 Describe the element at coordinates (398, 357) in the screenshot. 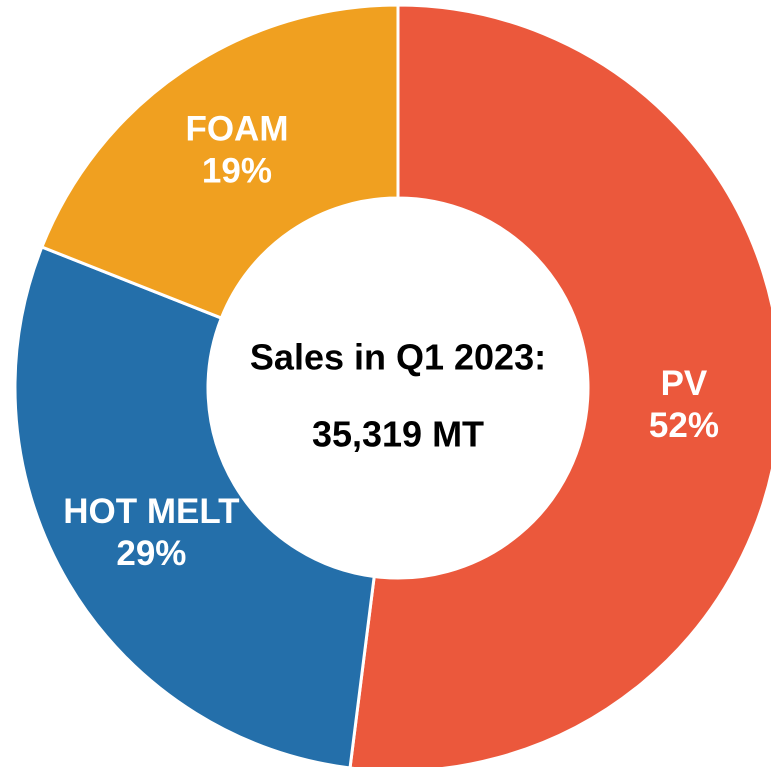

I see `center-title: Sales in Q1 2023:` at that location.